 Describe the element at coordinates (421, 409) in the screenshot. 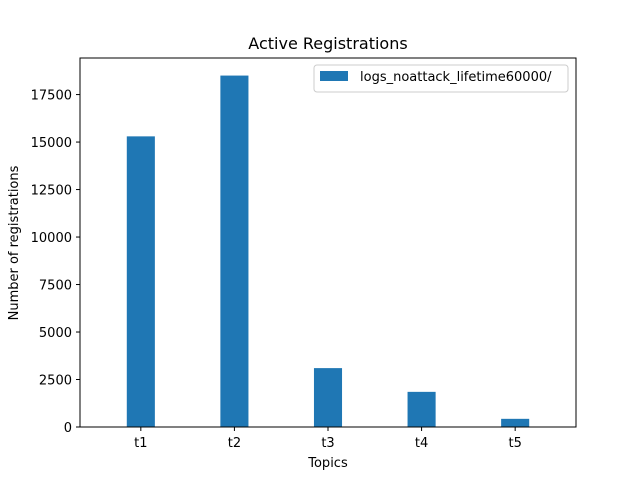

I see `bar-t4` at that location.